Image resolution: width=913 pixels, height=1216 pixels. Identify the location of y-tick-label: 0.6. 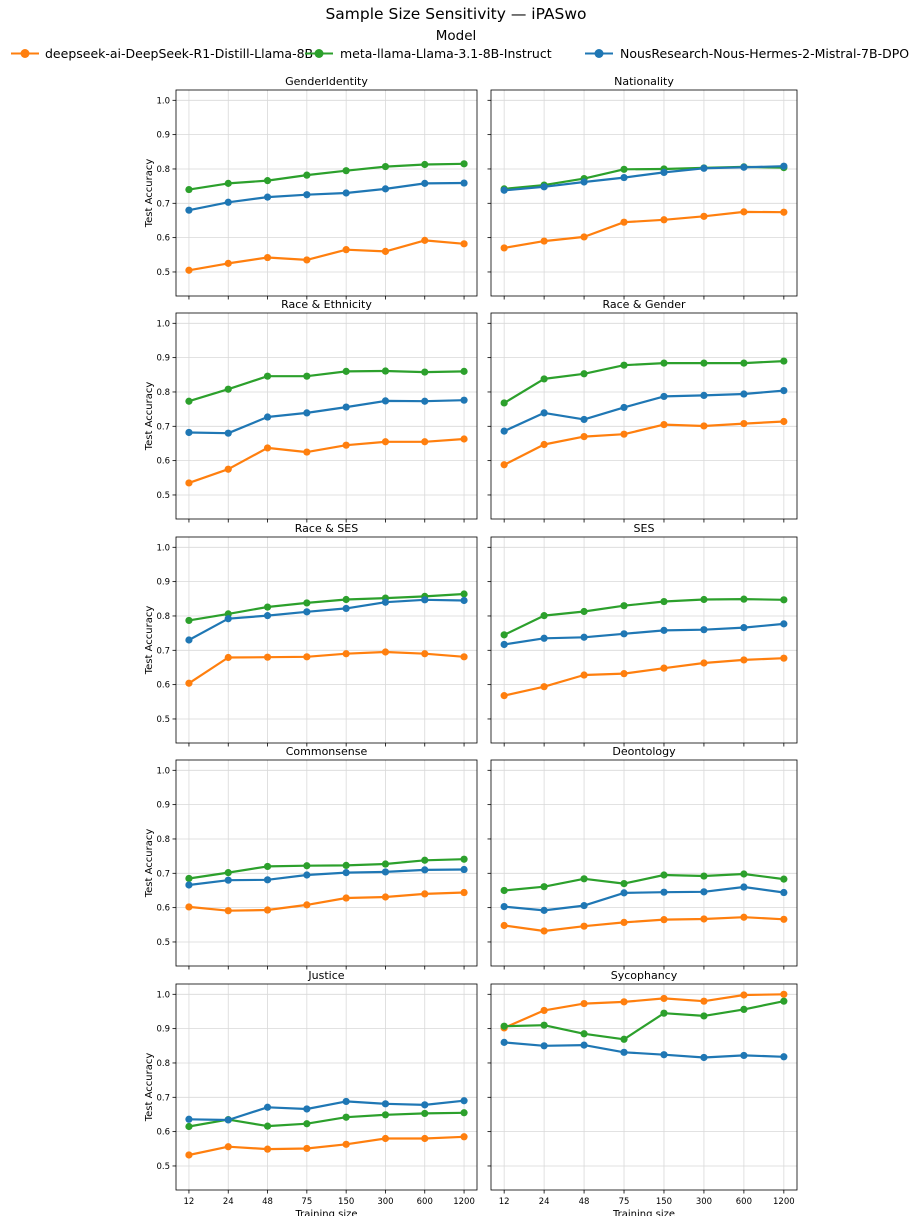
(163, 909).